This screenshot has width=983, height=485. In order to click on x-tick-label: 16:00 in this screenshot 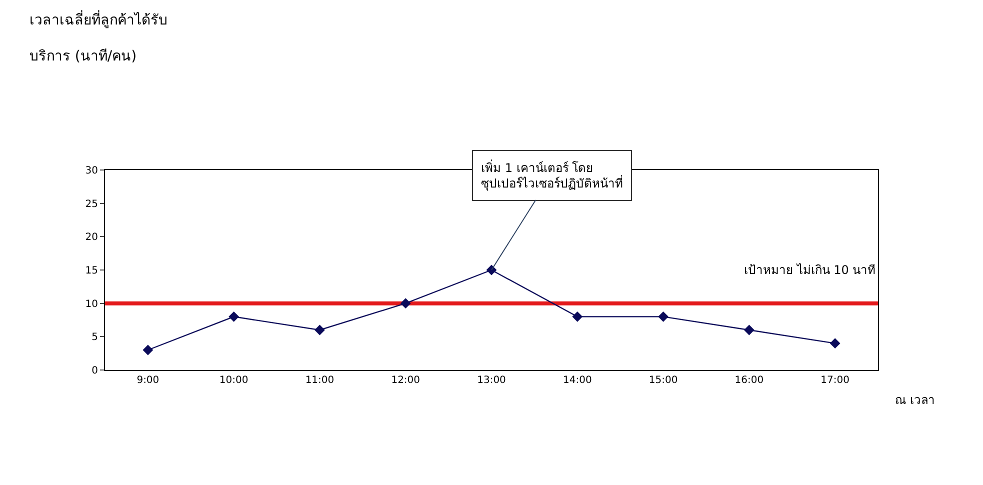, I will do `click(749, 380)`.